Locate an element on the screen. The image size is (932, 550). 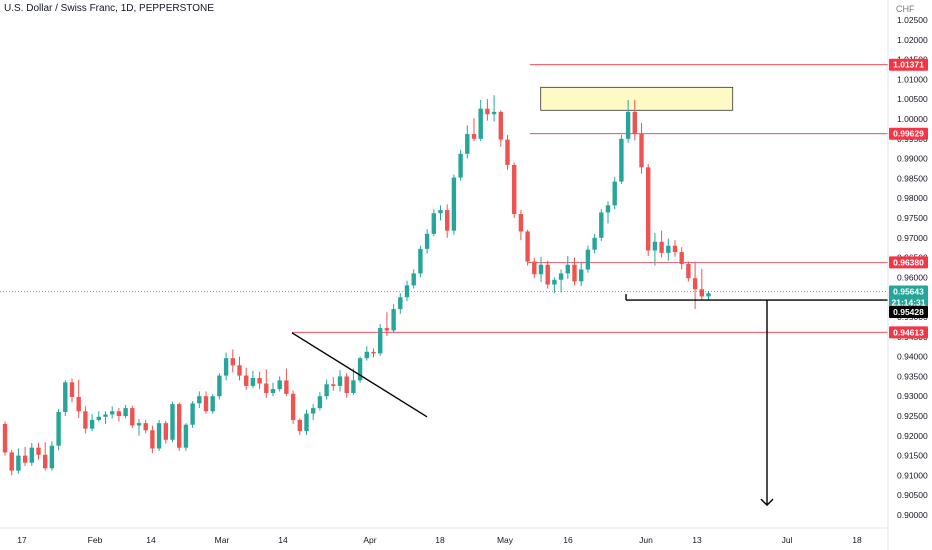
y-tick-label: 0.91000 is located at coordinates (912, 475).